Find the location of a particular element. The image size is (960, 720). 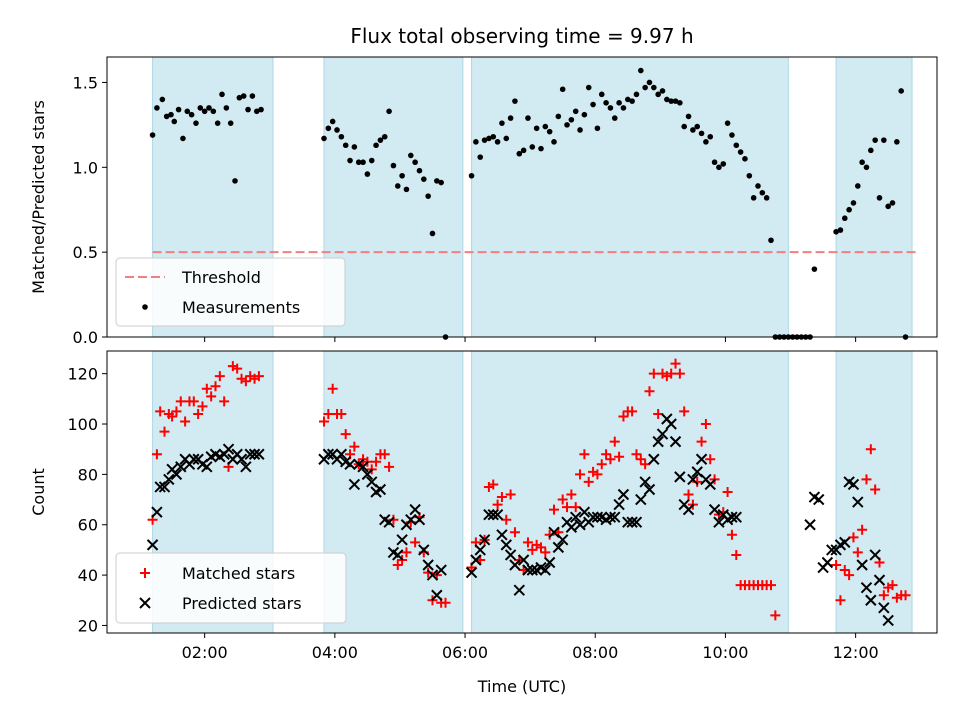

x-axis-label: Time (UTC) is located at coordinates (521, 686).